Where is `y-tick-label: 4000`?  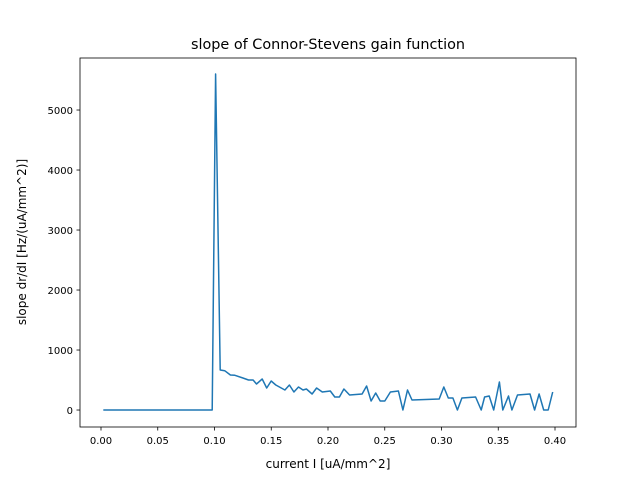 y-tick-label: 4000 is located at coordinates (60, 171).